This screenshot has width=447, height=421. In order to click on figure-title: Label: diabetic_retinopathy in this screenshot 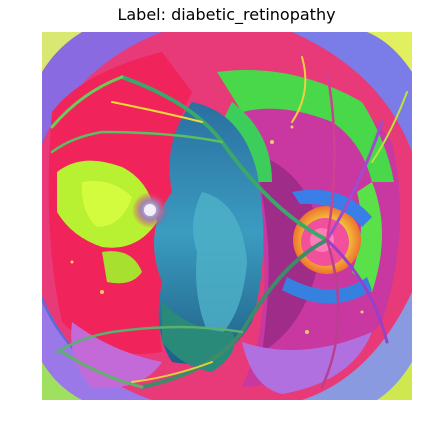, I will do `click(226, 14)`.